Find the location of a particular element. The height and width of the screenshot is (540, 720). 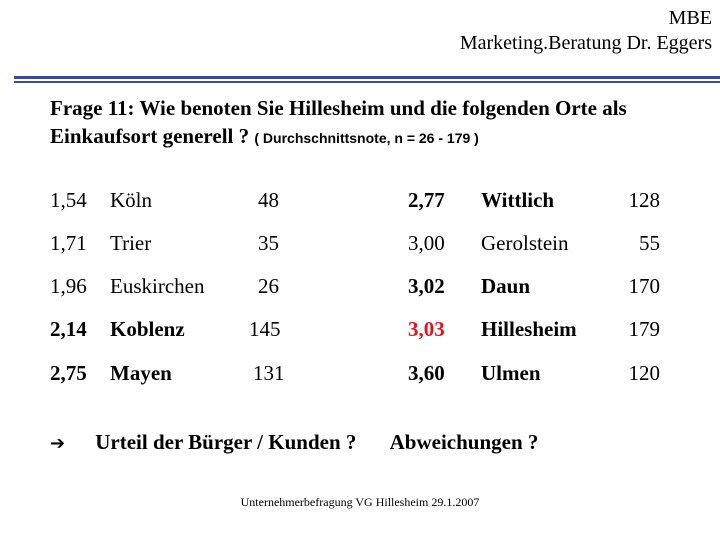

table-row: 1,96 Euskirchen 26 3,02 Daun 170 is located at coordinates (360, 289).